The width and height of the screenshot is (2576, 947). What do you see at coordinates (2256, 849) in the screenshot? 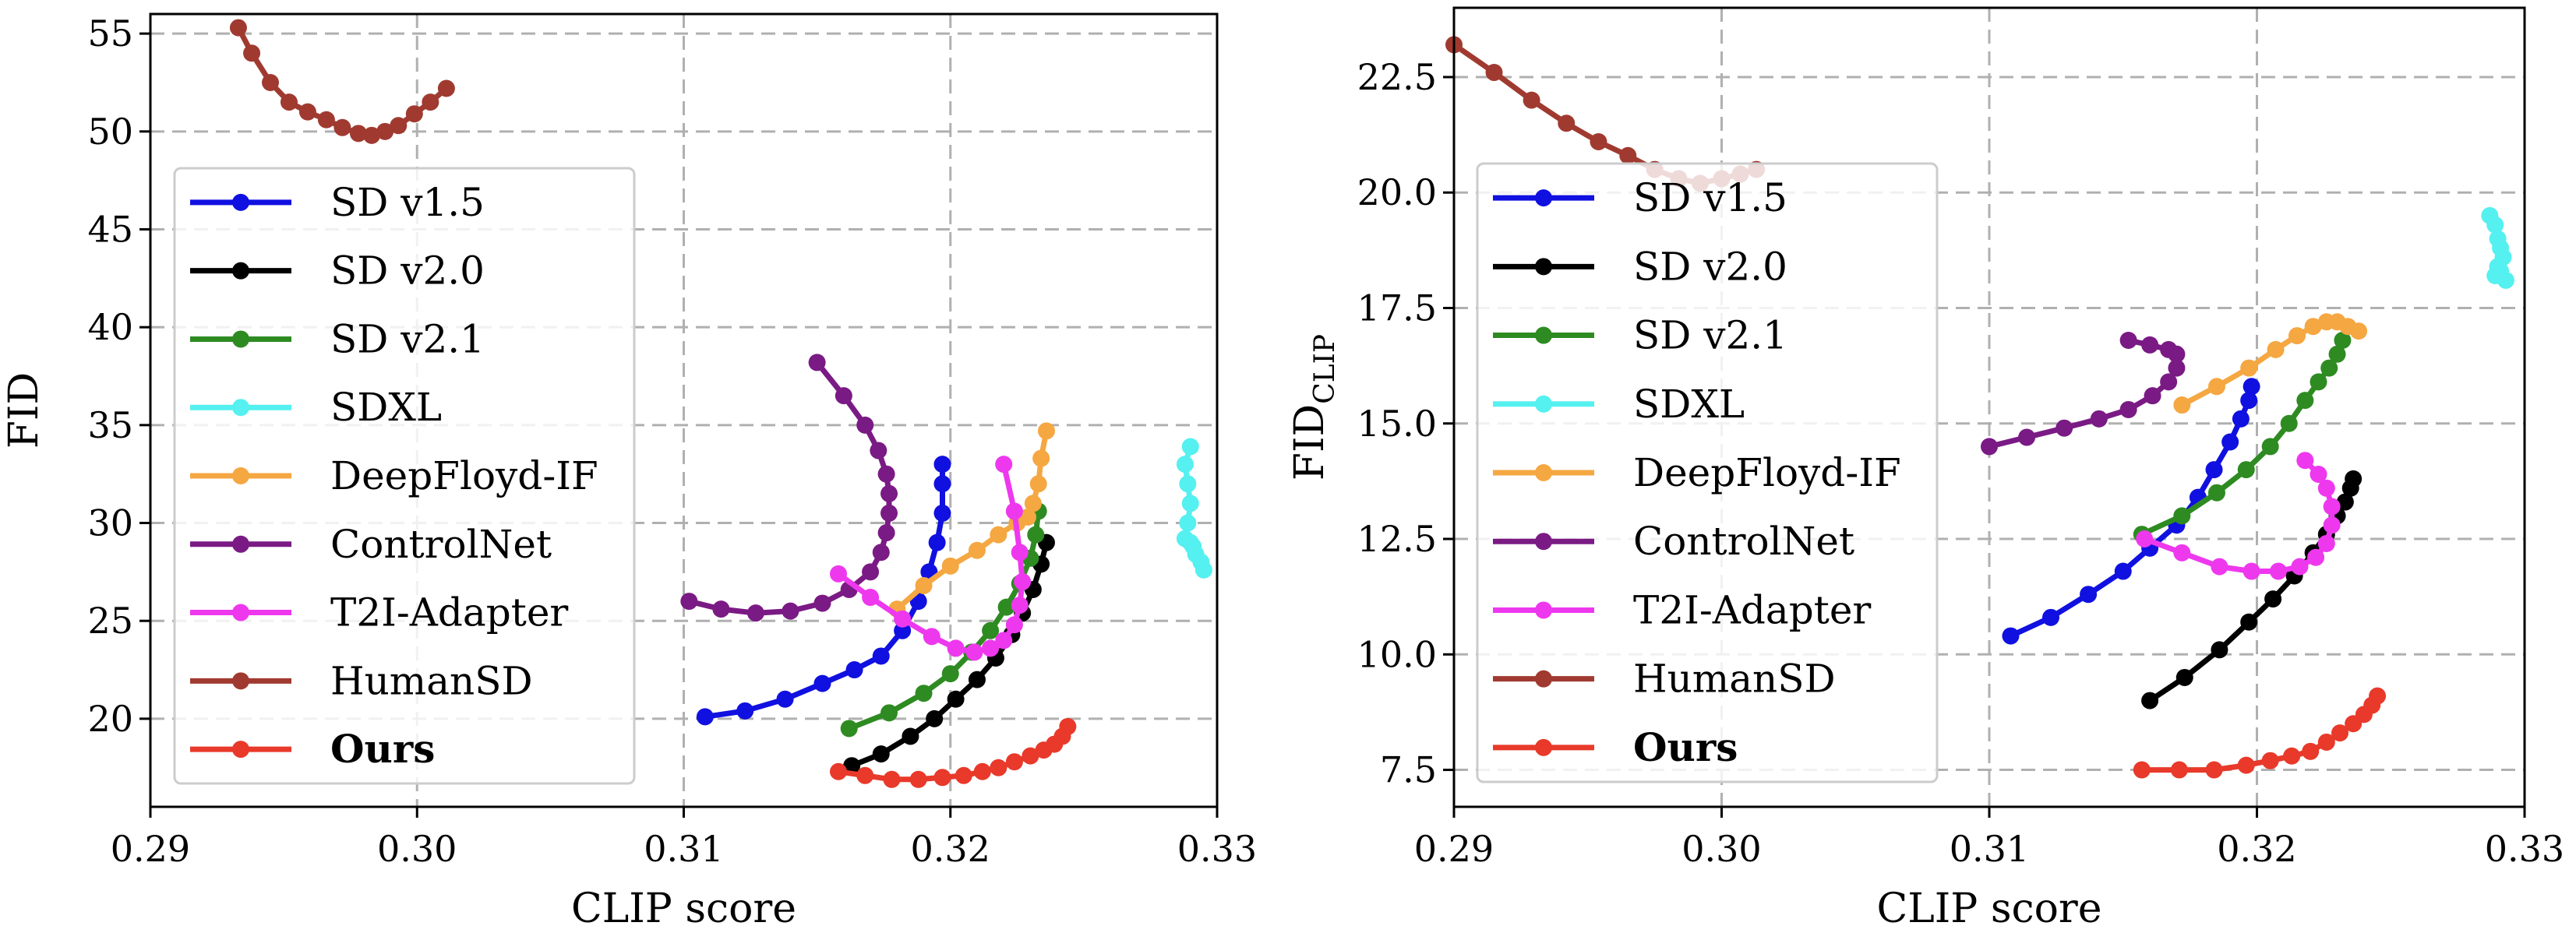
I see `x-tick-label: 0.32` at bounding box center [2256, 849].